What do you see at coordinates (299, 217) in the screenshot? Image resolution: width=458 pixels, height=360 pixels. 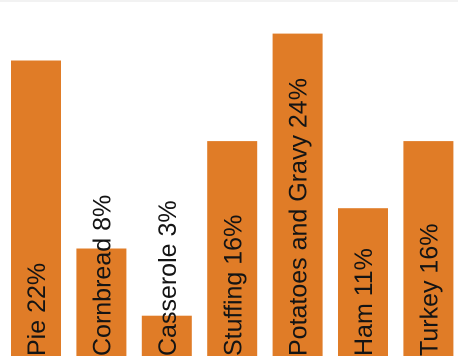 I see `bar-label-potatoes-and-gravy: Potatoes and Gravy 24%` at bounding box center [299, 217].